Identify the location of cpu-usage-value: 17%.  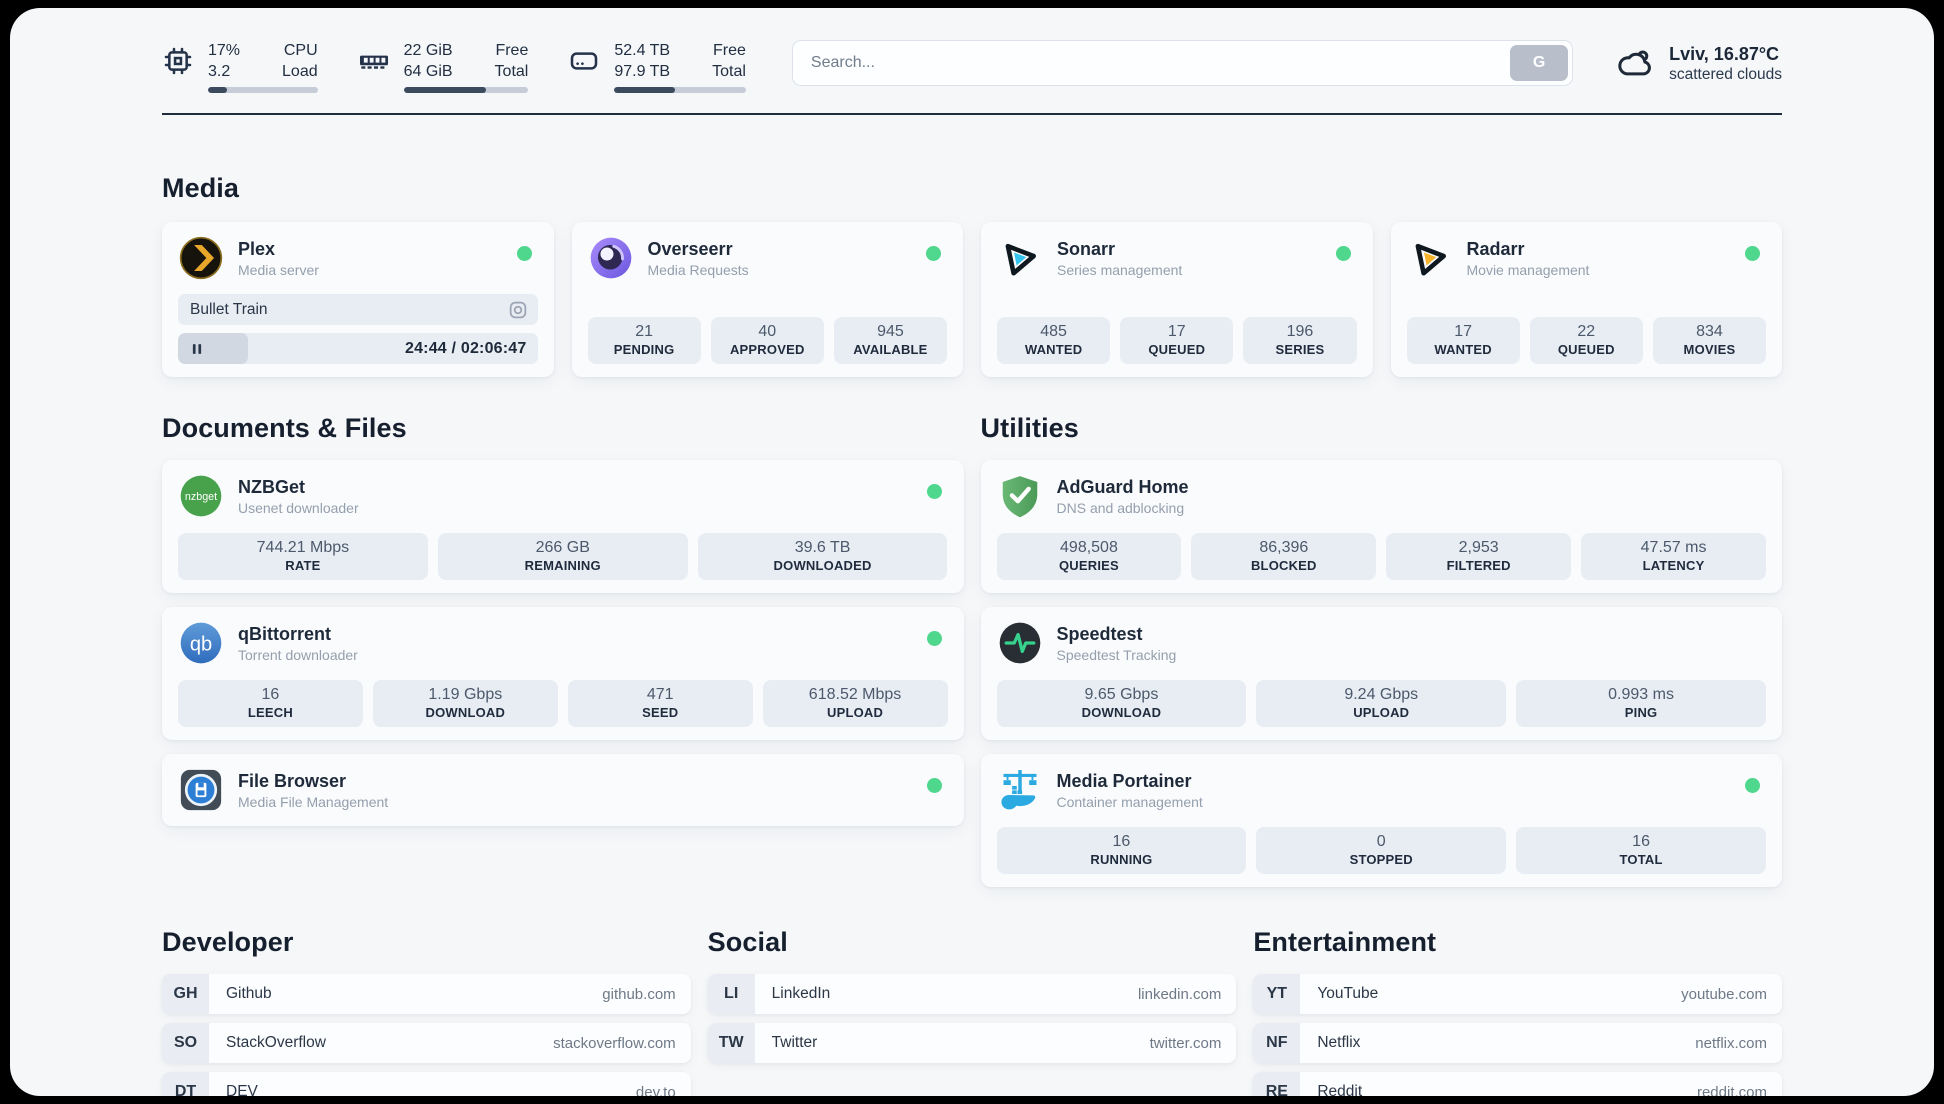
(224, 50).